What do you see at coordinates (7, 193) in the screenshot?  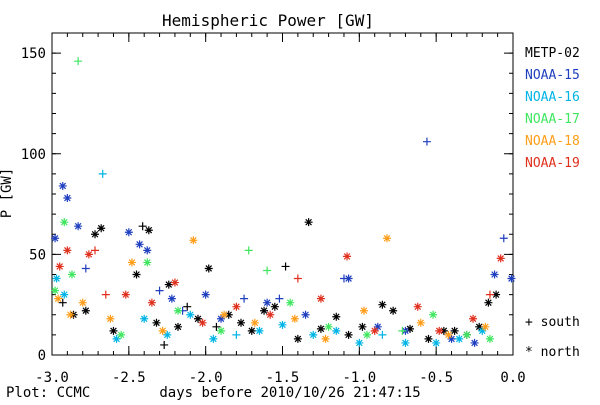 I see `y-axis-label: P [GW]` at bounding box center [7, 193].